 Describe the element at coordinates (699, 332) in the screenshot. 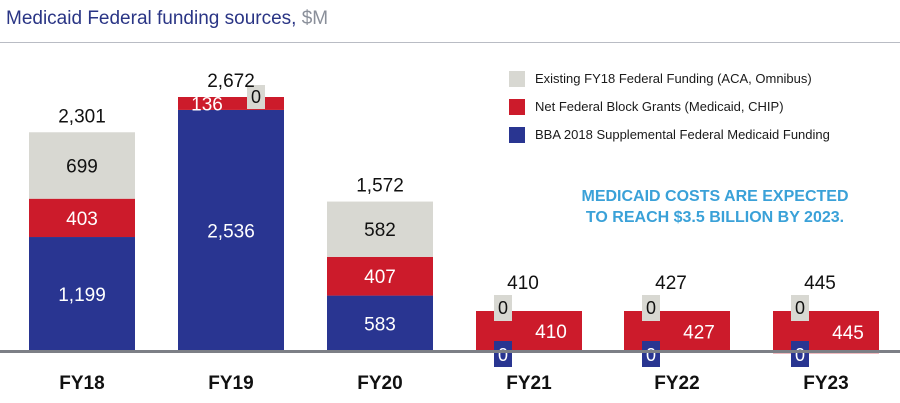

I see `label-fy22-net: 427` at that location.